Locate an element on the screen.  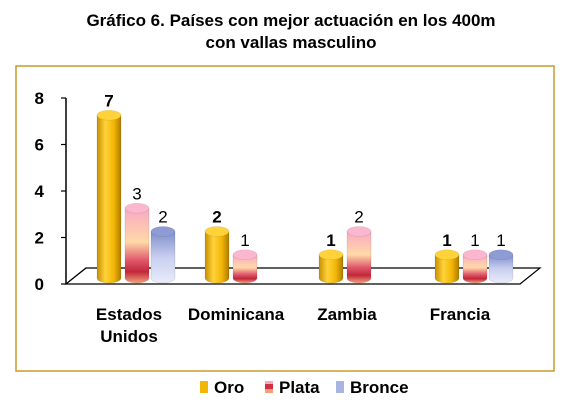
legend-label-plata: Plata is located at coordinates (299, 387).